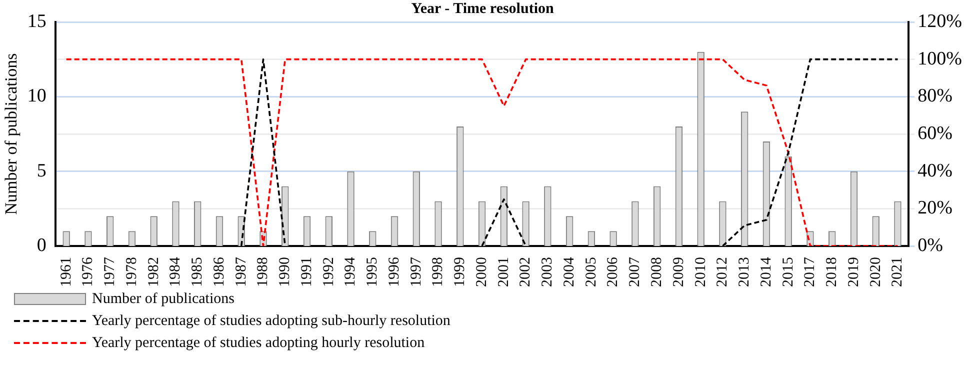 The image size is (969, 378). I want to click on x-tick-label: 2019, so click(854, 272).